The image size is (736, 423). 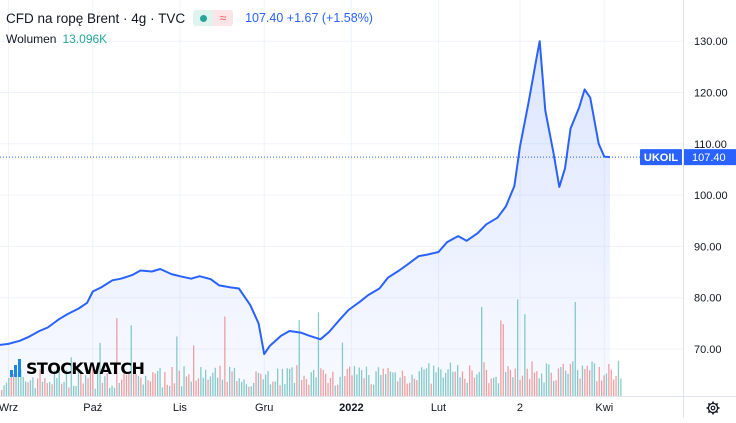 What do you see at coordinates (708, 299) in the screenshot?
I see `y-tick-label: 80.00` at bounding box center [708, 299].